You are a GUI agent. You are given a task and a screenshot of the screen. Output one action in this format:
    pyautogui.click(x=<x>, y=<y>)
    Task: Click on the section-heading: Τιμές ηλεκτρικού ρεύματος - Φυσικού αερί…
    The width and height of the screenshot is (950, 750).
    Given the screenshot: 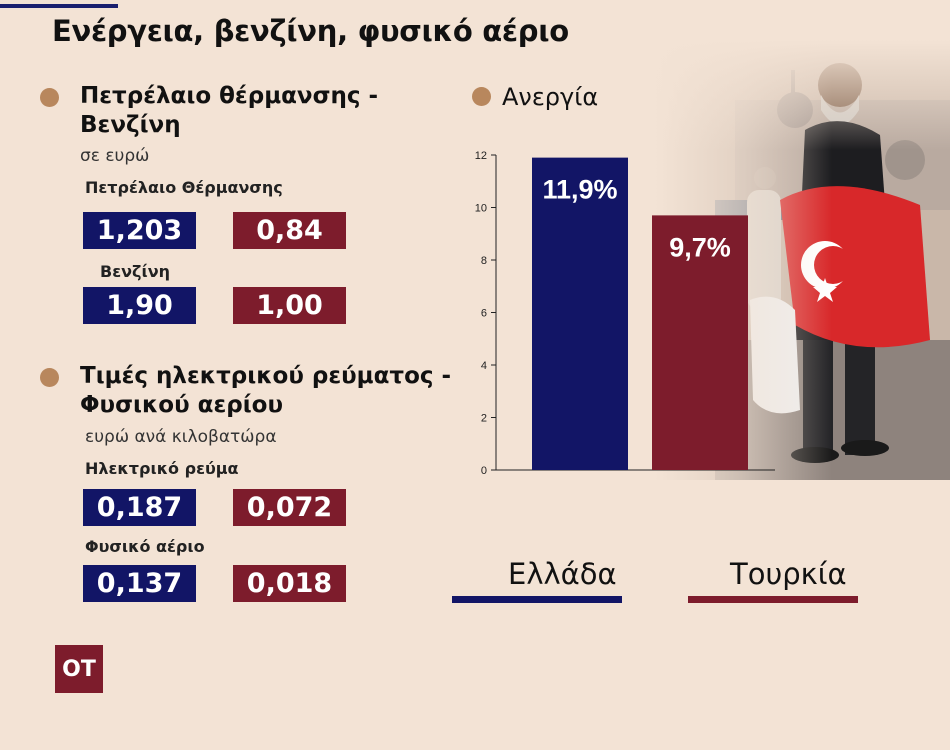 What is the action you would take?
    pyautogui.click(x=265, y=391)
    